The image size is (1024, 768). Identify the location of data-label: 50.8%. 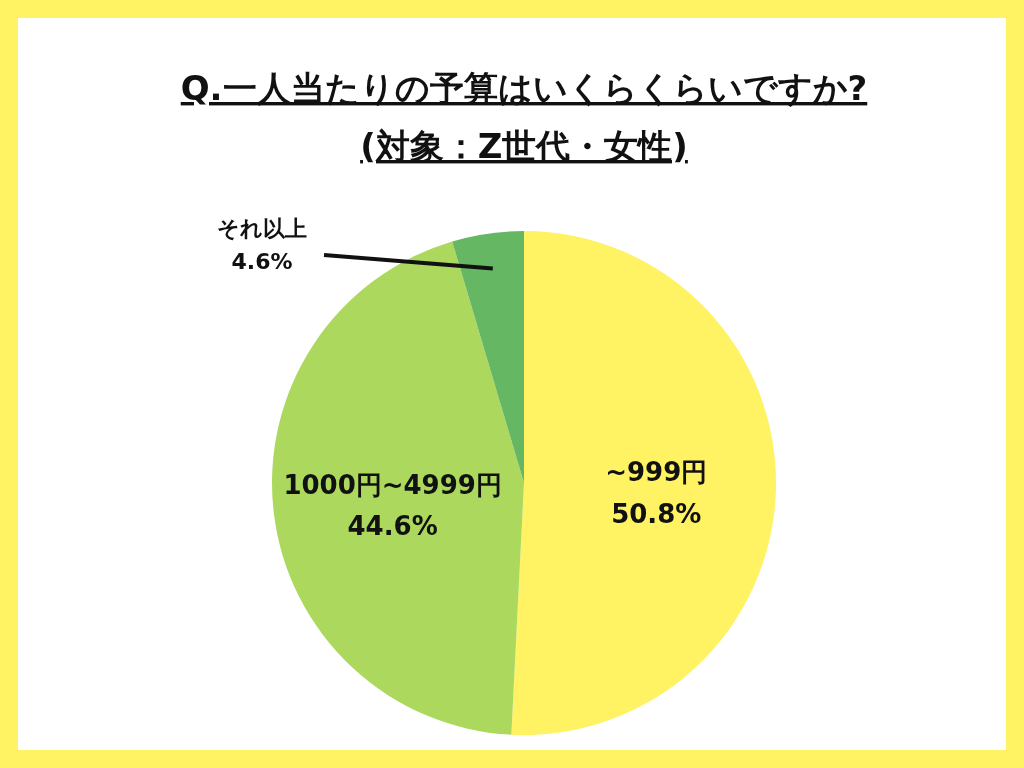
(656, 513).